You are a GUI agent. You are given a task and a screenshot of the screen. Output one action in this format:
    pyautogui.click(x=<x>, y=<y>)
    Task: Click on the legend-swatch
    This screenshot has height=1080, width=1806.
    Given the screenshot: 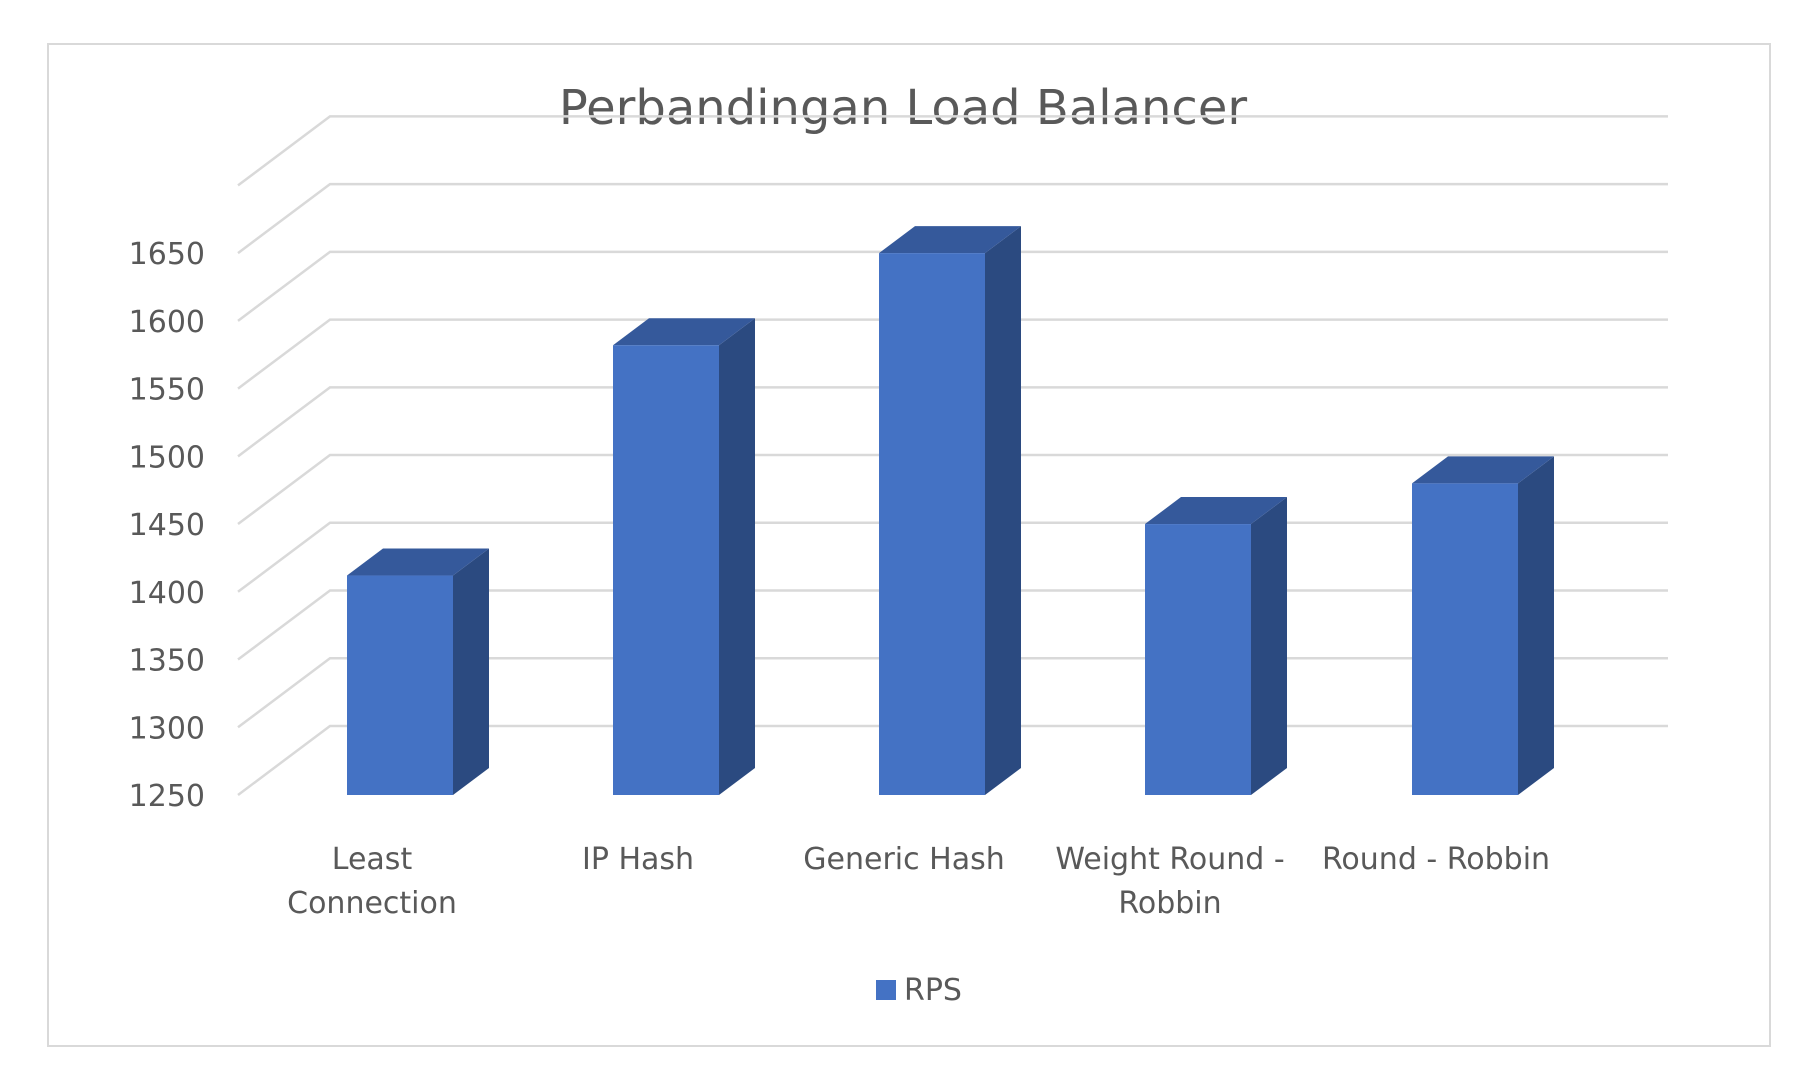 What is the action you would take?
    pyautogui.click(x=886, y=990)
    